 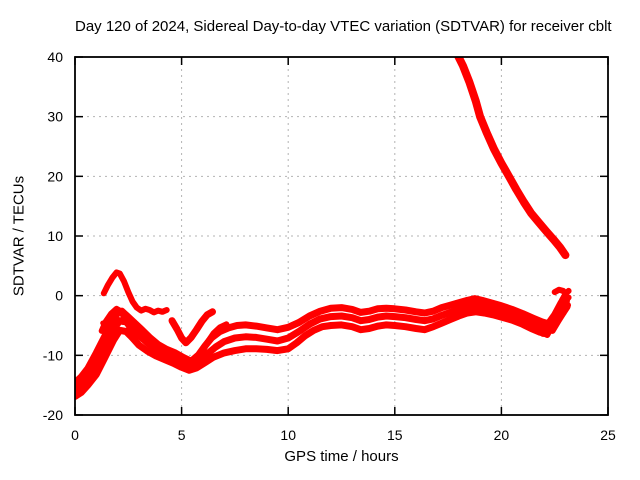 I want to click on y-tick-label: 0, so click(x=59, y=296).